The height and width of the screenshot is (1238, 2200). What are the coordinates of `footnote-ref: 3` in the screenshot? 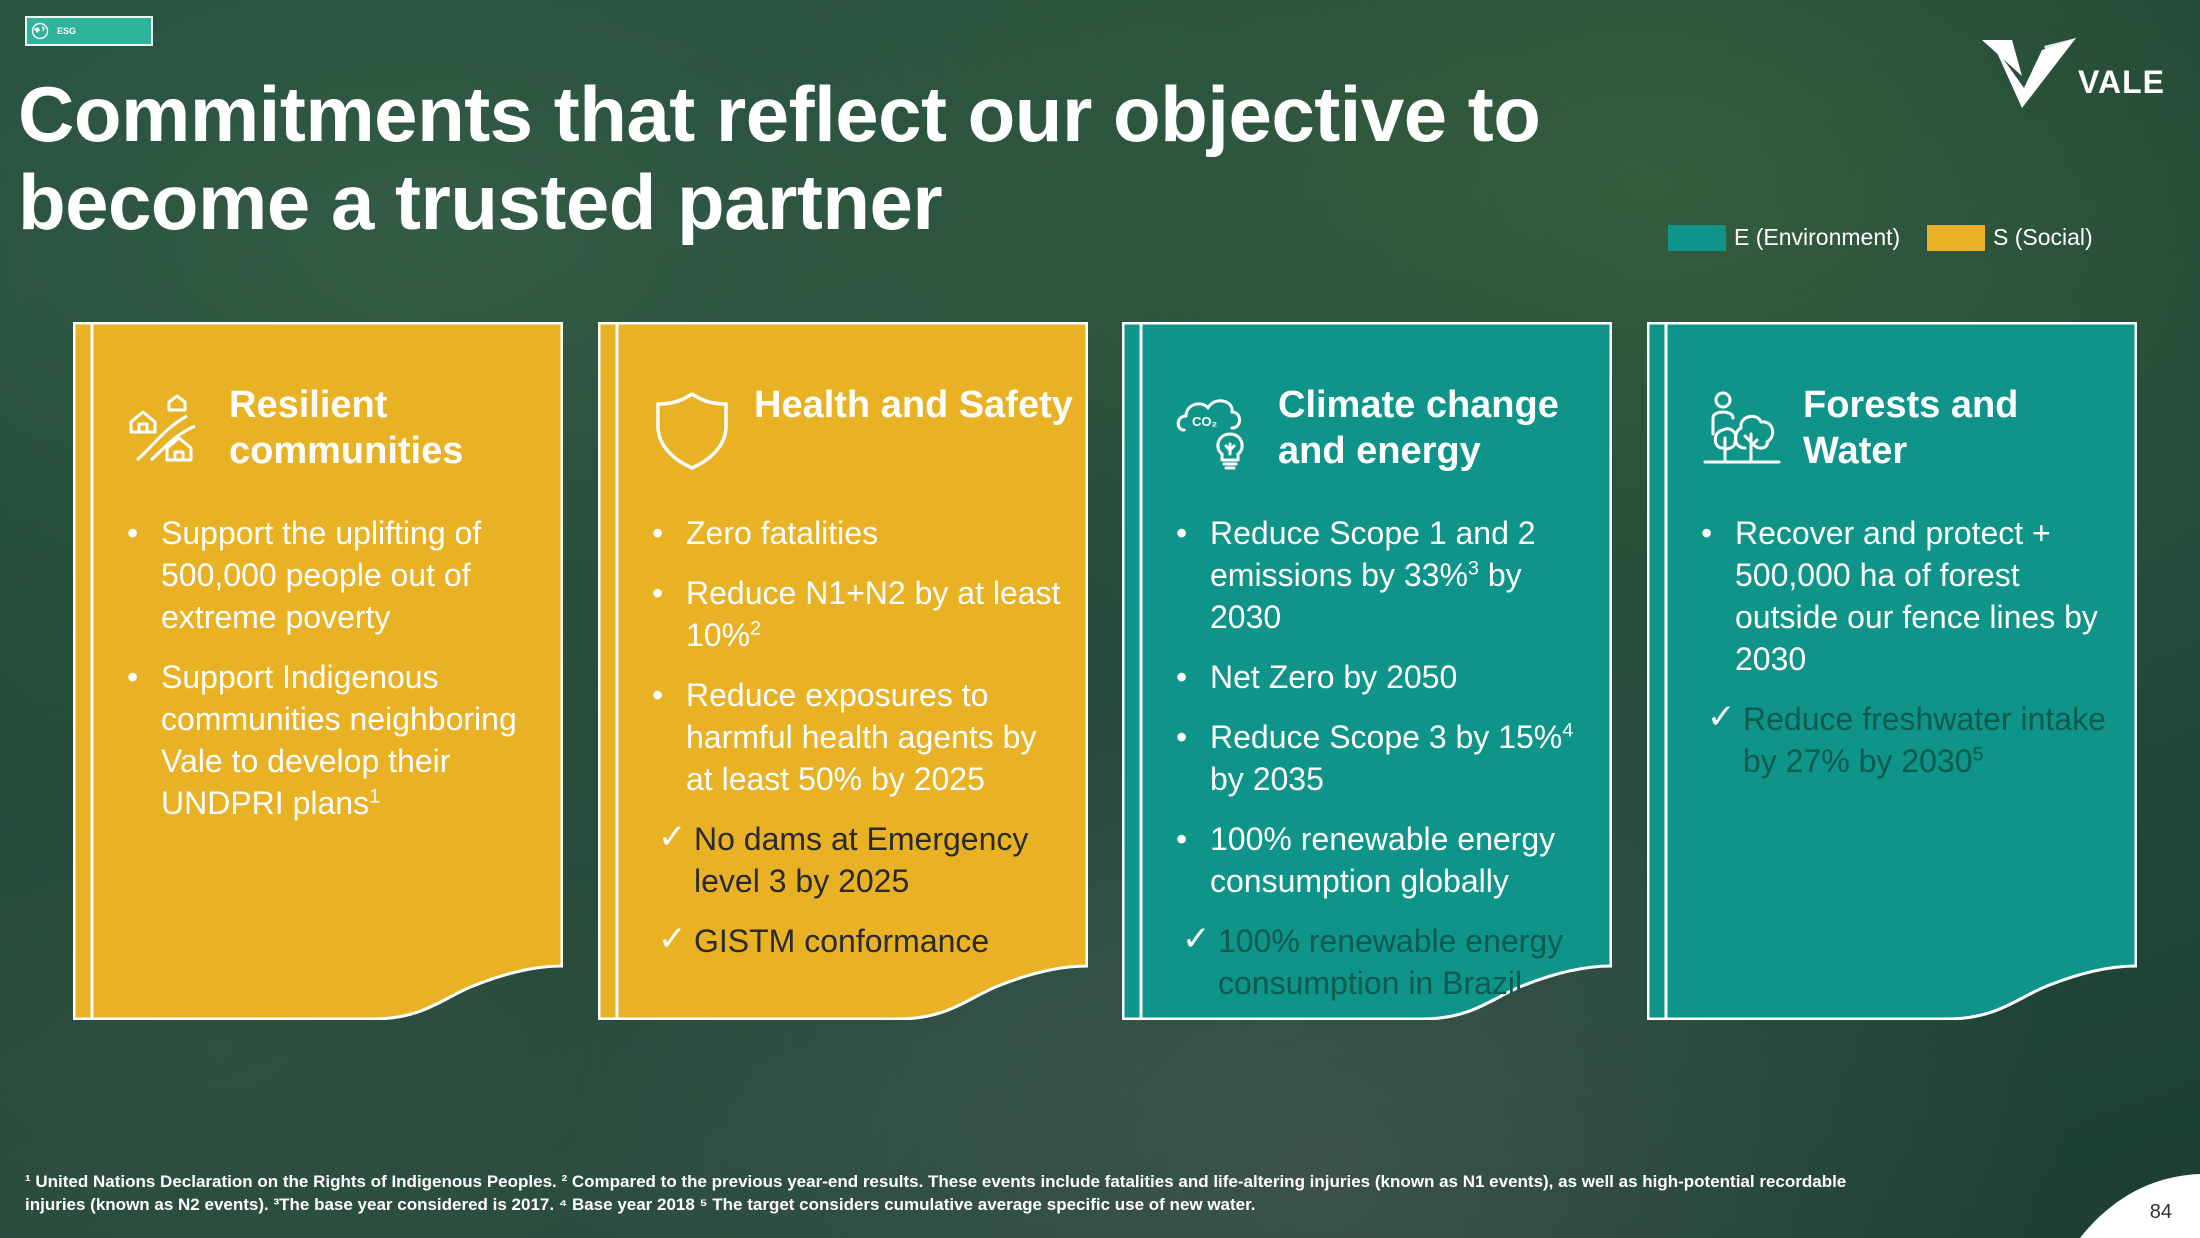 It's located at (1473, 568).